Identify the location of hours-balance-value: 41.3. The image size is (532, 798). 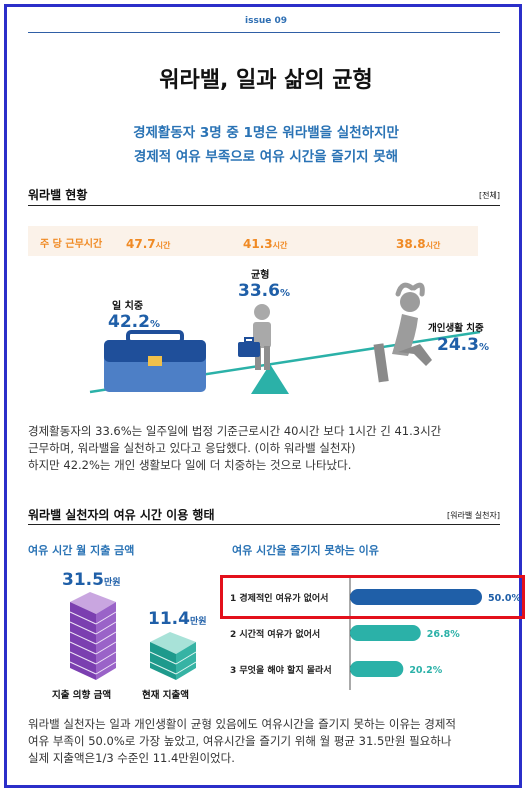
(258, 244).